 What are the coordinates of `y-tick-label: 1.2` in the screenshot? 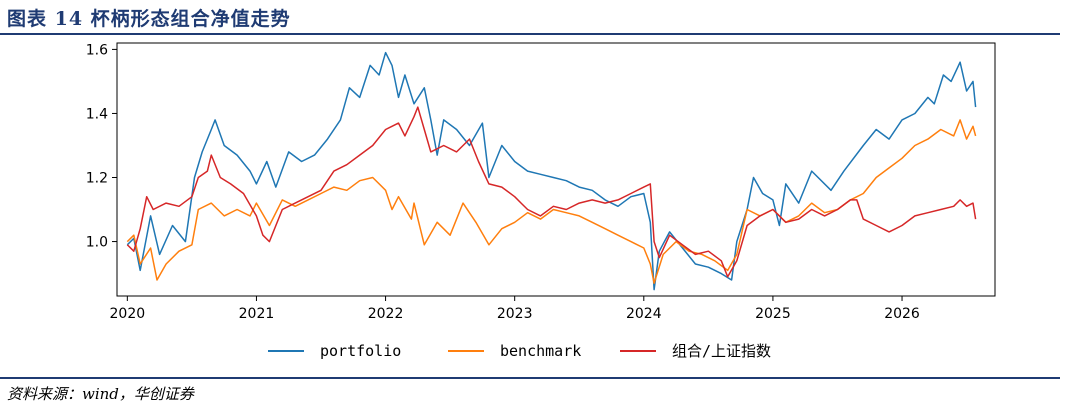 It's located at (97, 179).